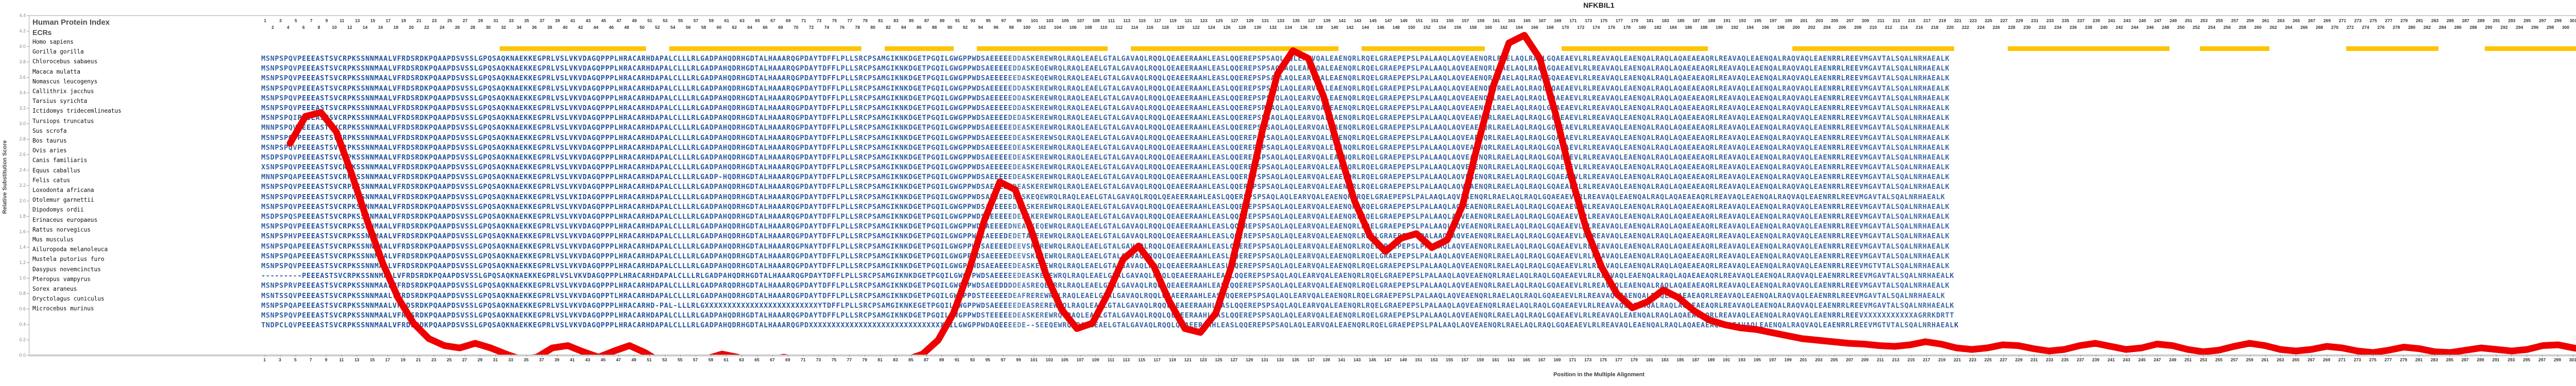 The image size is (2576, 386). What do you see at coordinates (1173, 21) in the screenshot?
I see `position-tick-label: 119` at bounding box center [1173, 21].